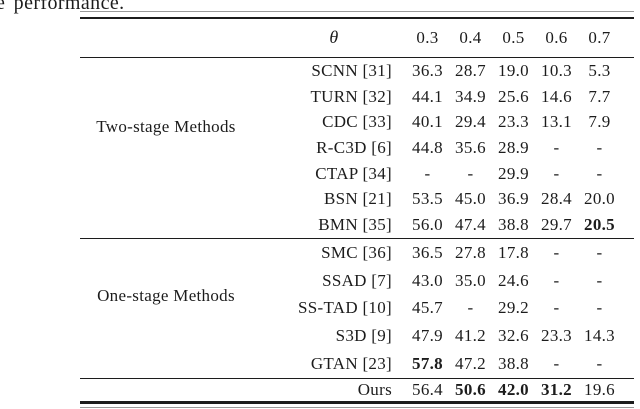 The width and height of the screenshot is (640, 409). I want to click on metric-value: 29.2, so click(513, 308).